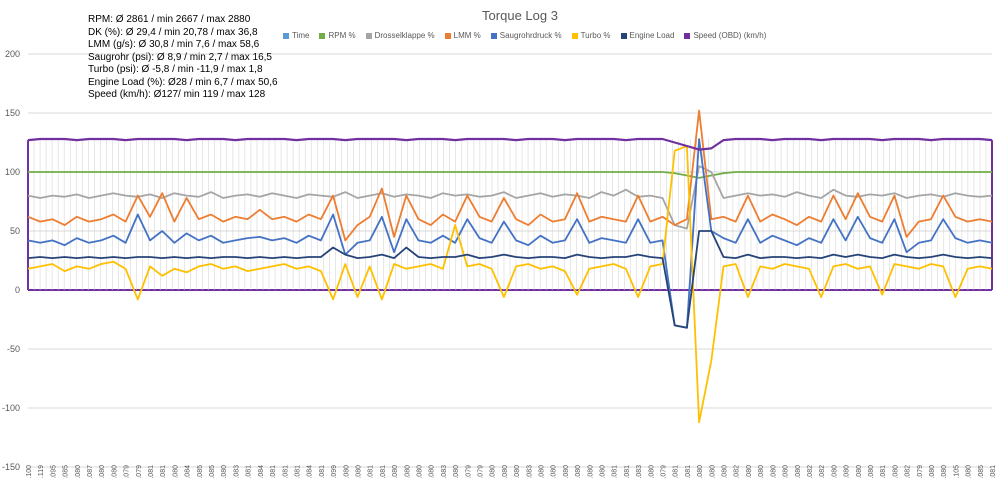 The height and width of the screenshot is (478, 1000). I want to click on x-tick-label: 2:06.080, so click(175, 471).